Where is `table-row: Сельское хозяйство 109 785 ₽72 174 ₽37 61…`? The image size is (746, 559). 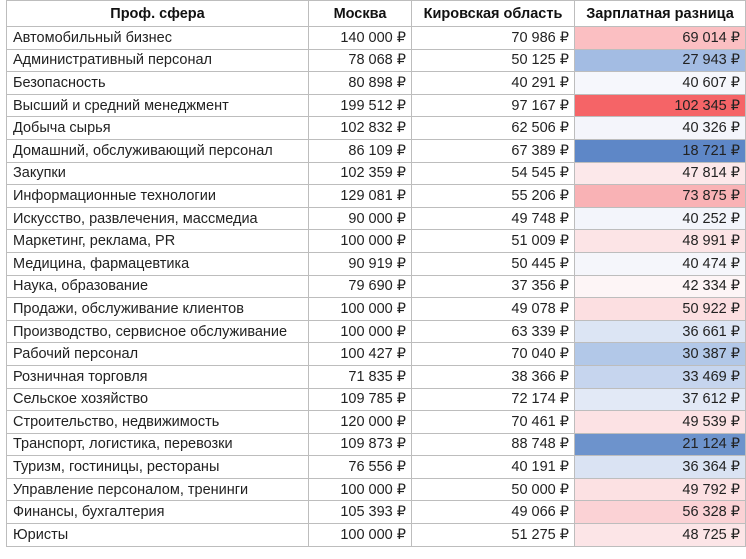 table-row: Сельское хозяйство 109 785 ₽72 174 ₽37 61… is located at coordinates (376, 399).